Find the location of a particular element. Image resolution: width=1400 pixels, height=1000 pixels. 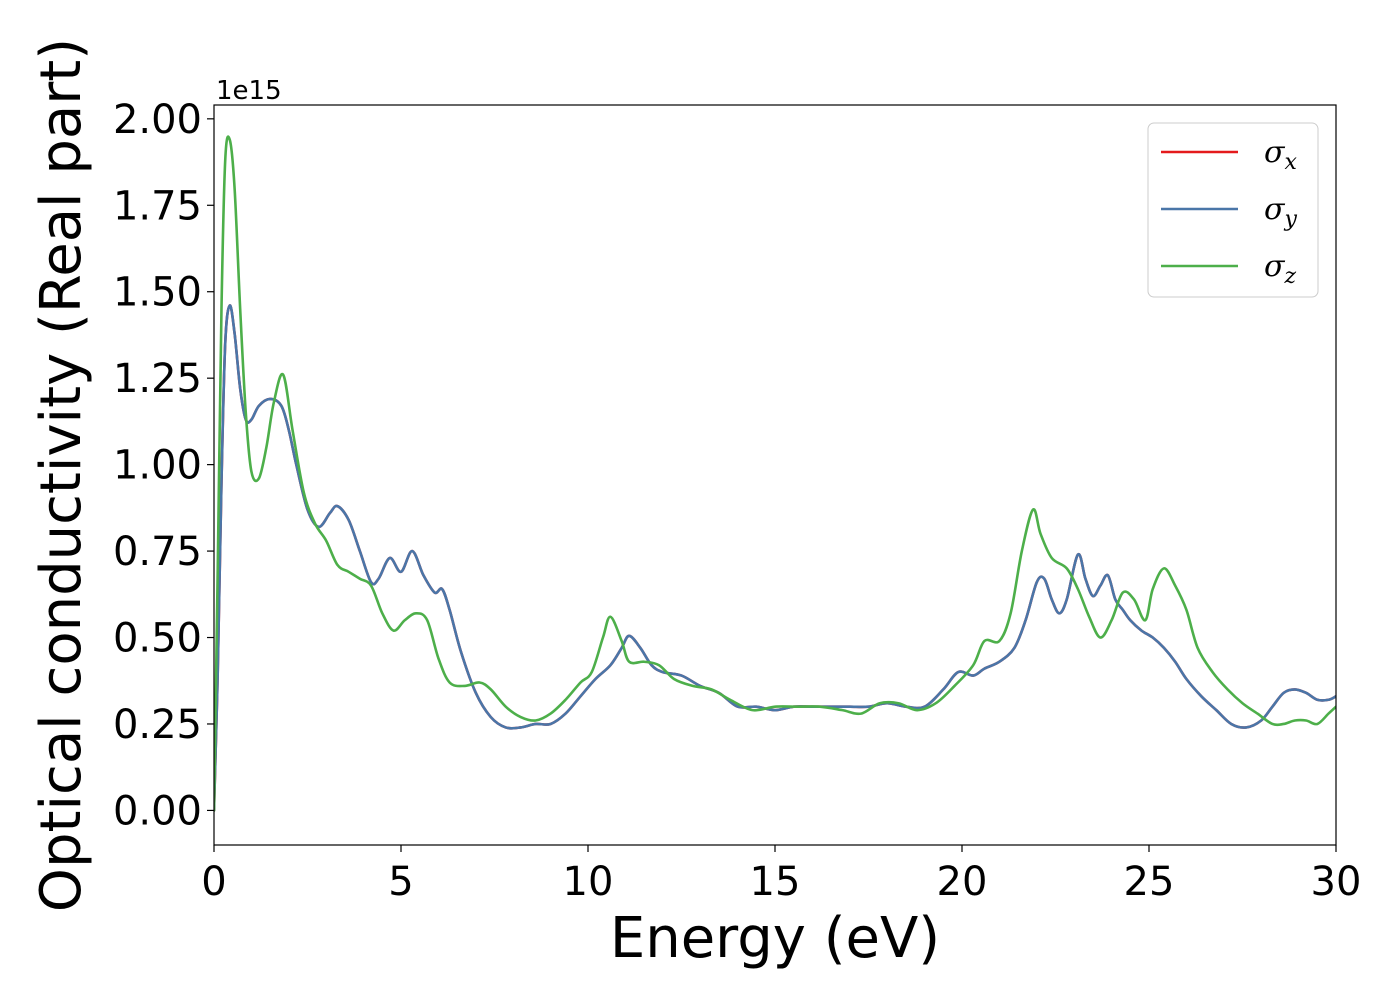

y-tick-label: 0.50 is located at coordinates (157, 639).